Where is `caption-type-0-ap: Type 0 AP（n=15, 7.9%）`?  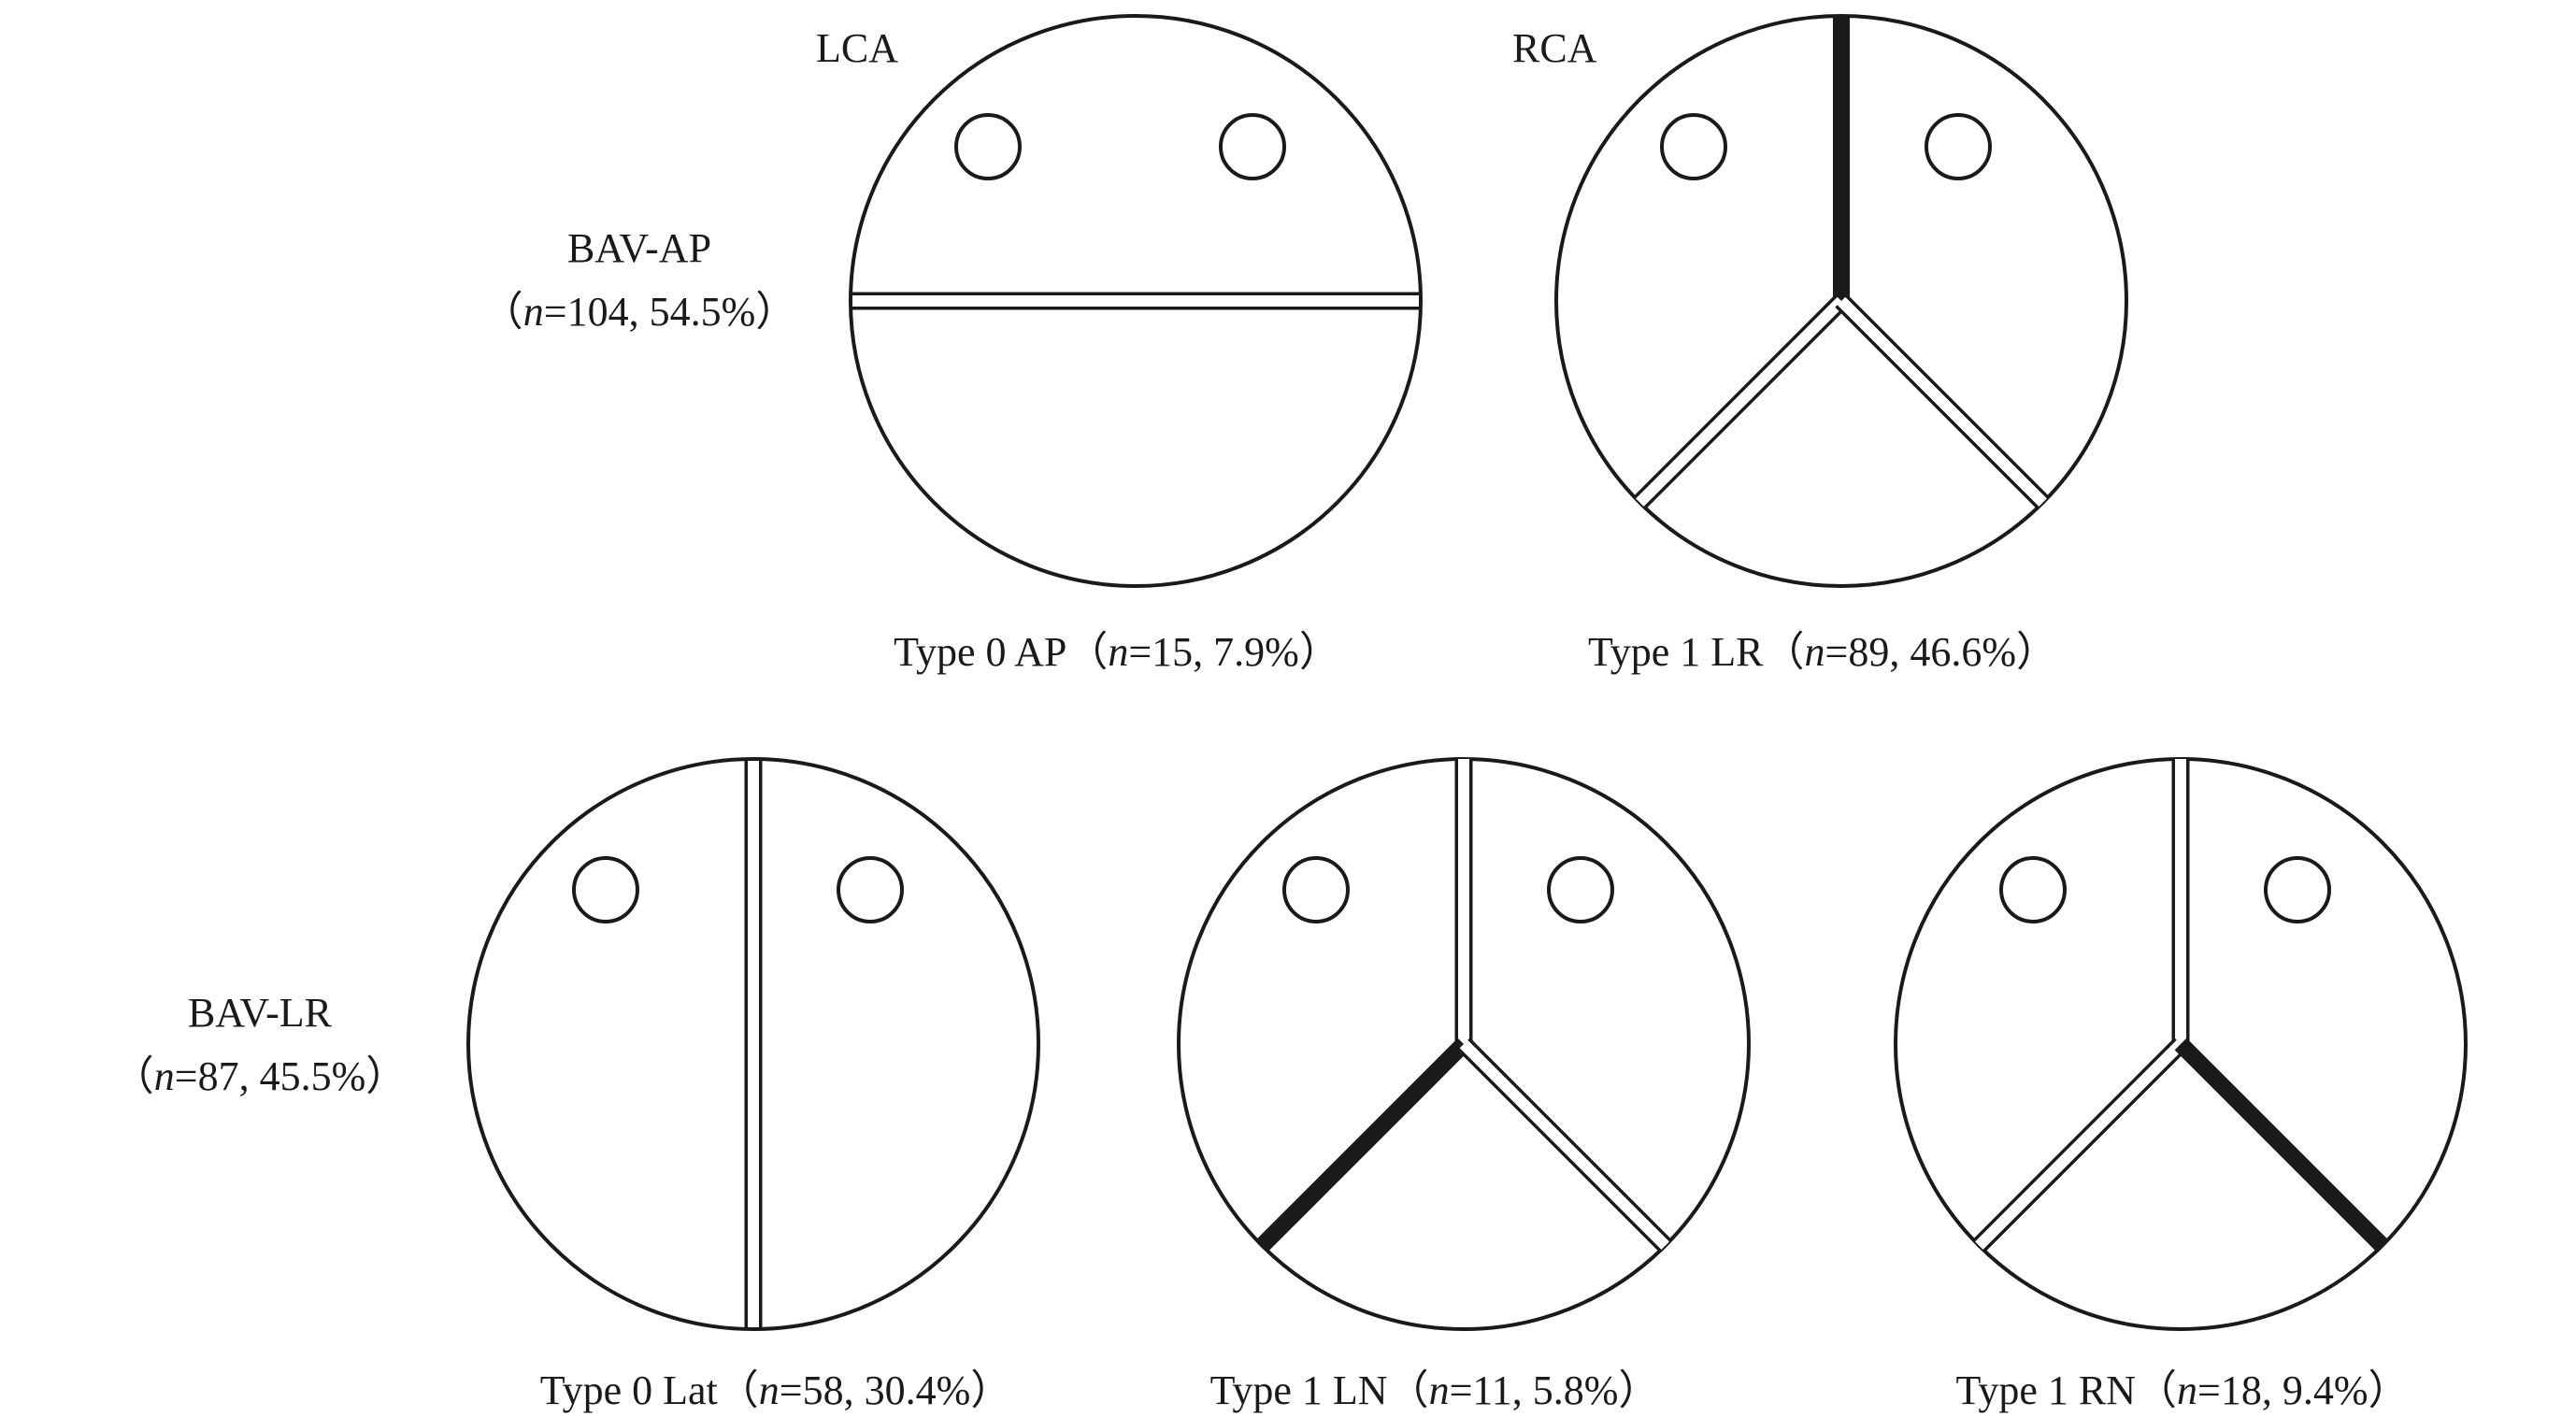 caption-type-0-ap: Type 0 AP（n=15, 7.9%） is located at coordinates (1117, 652).